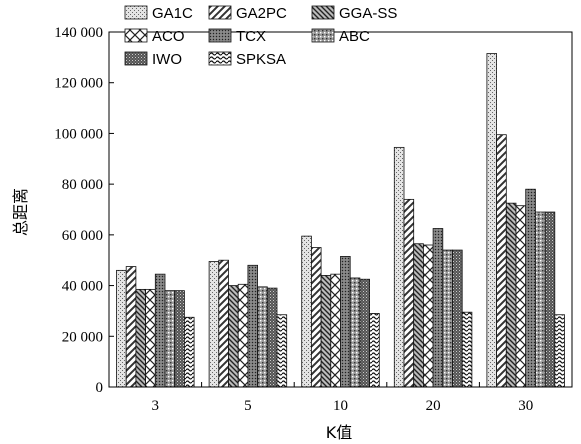  I want to click on bar-tcx-k30, so click(530, 288).